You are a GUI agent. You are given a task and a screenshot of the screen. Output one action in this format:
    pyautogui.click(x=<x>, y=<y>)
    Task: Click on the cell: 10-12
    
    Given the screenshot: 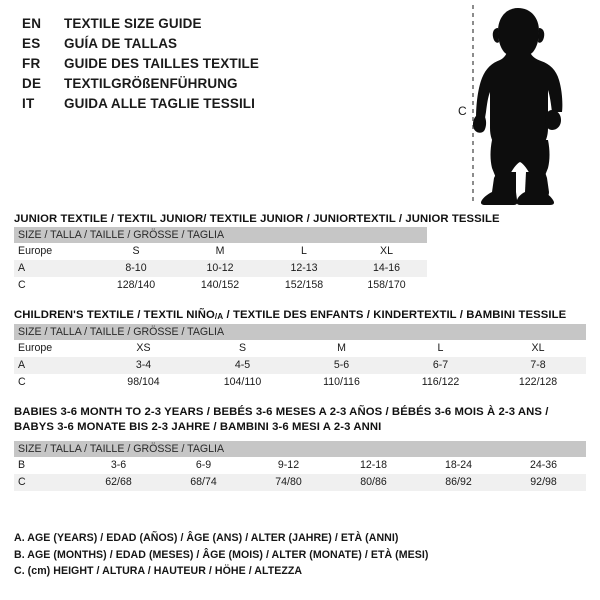 What is the action you would take?
    pyautogui.click(x=220, y=268)
    